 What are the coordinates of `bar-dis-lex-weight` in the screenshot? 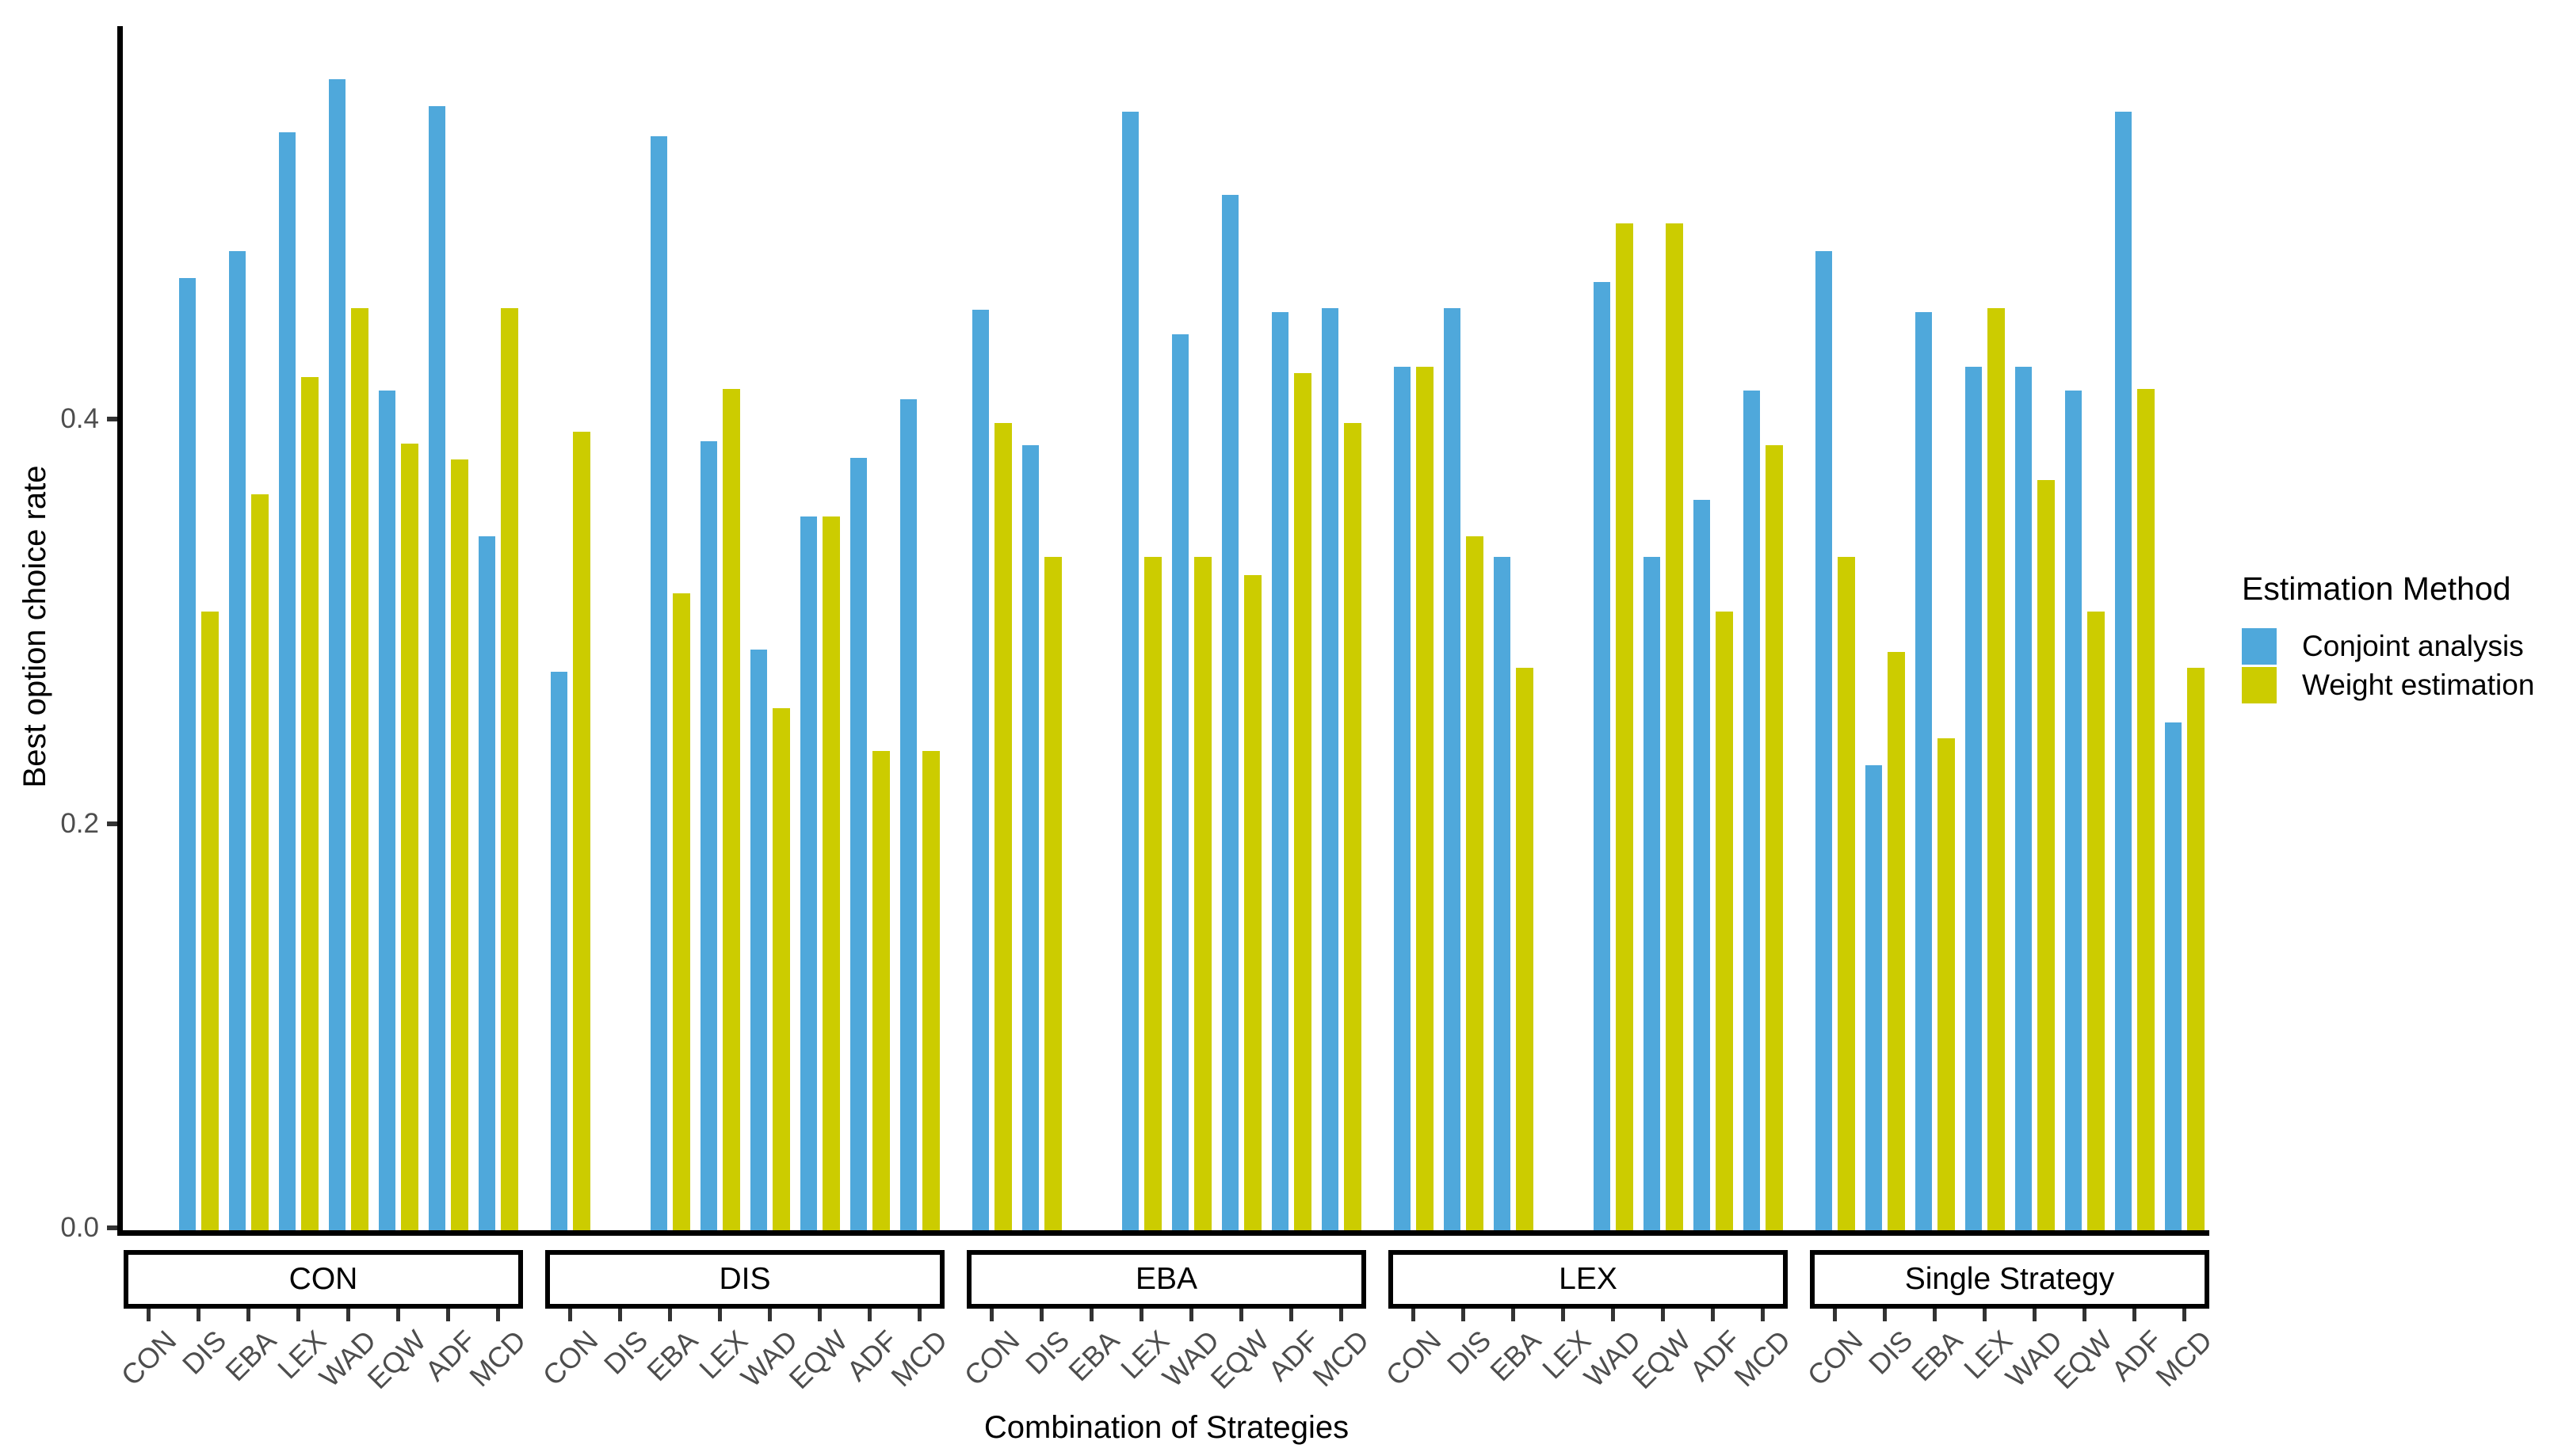 It's located at (731, 809).